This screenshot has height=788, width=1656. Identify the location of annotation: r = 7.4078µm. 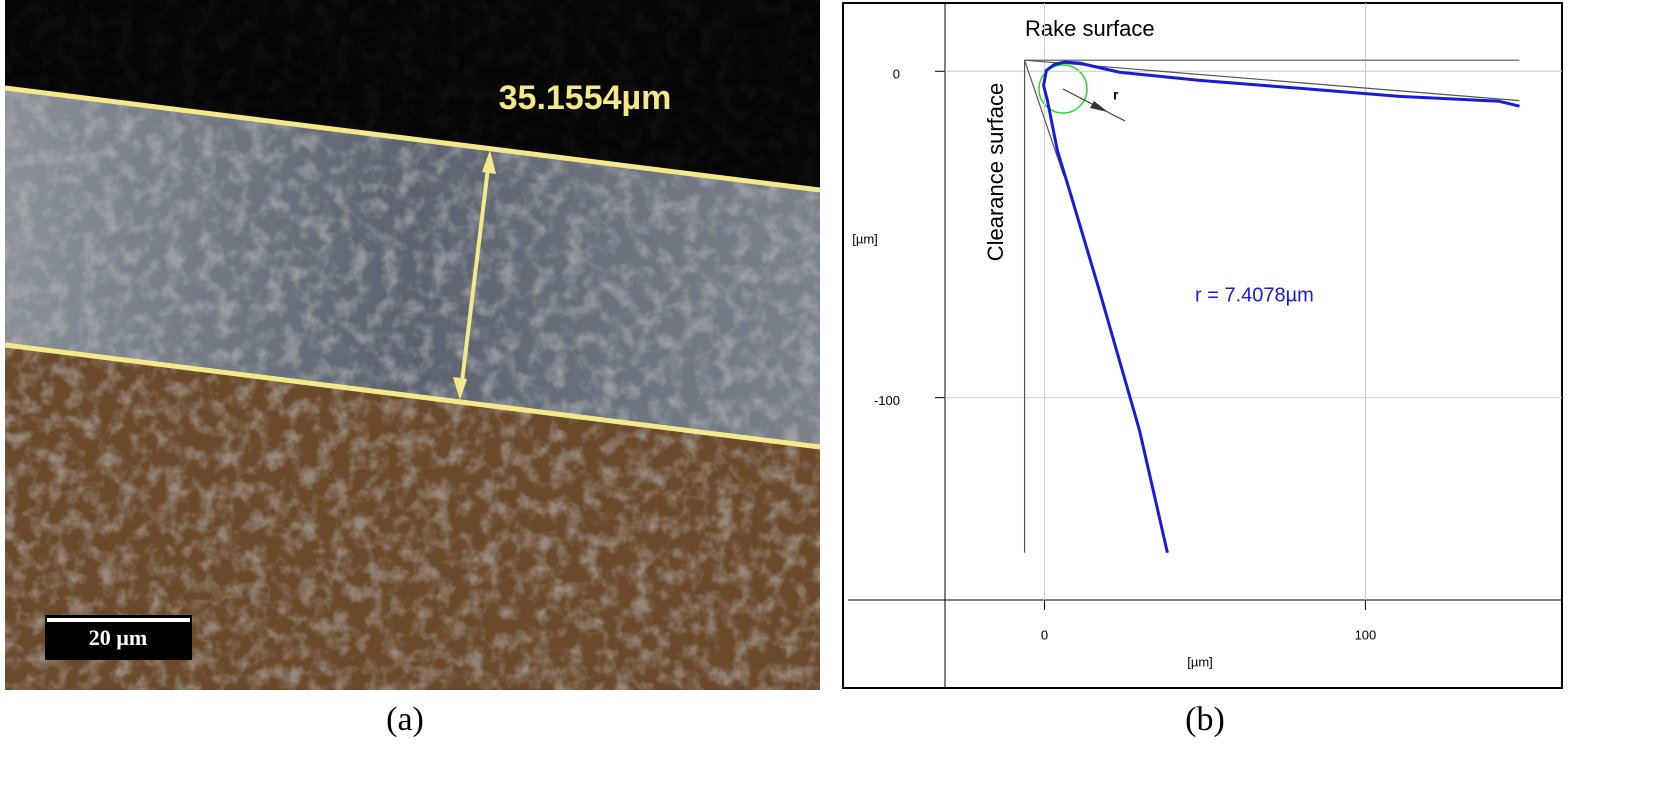
(1254, 295).